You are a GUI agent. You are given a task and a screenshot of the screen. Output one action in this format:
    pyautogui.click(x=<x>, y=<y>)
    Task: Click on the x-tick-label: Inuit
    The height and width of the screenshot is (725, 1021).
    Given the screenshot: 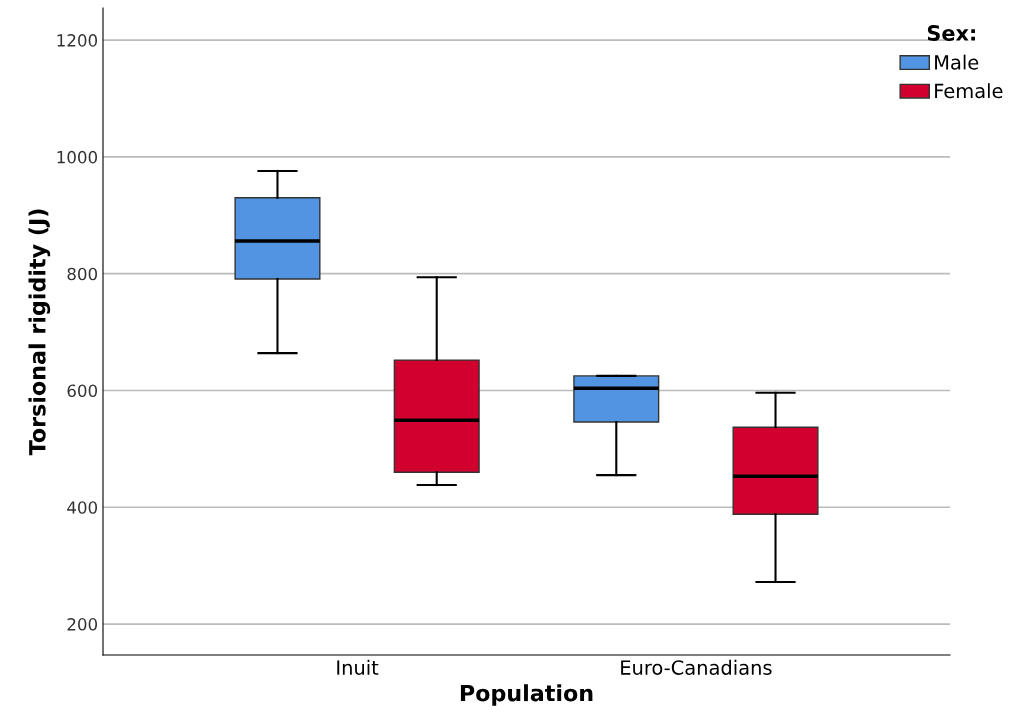 What is the action you would take?
    pyautogui.click(x=358, y=667)
    